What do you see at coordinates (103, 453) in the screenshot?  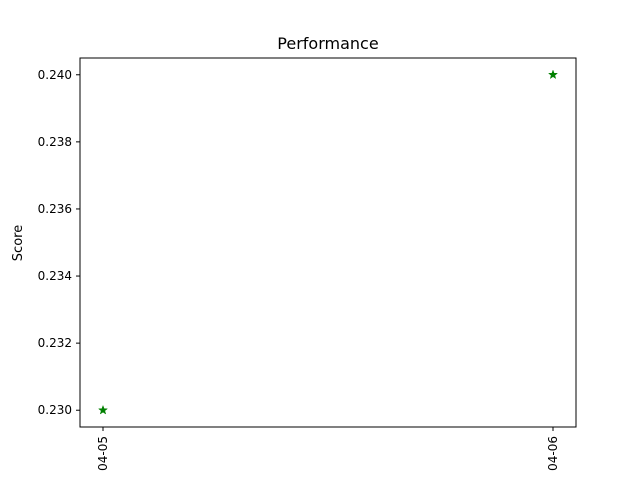 I see `x-tick-label: 04-05` at bounding box center [103, 453].